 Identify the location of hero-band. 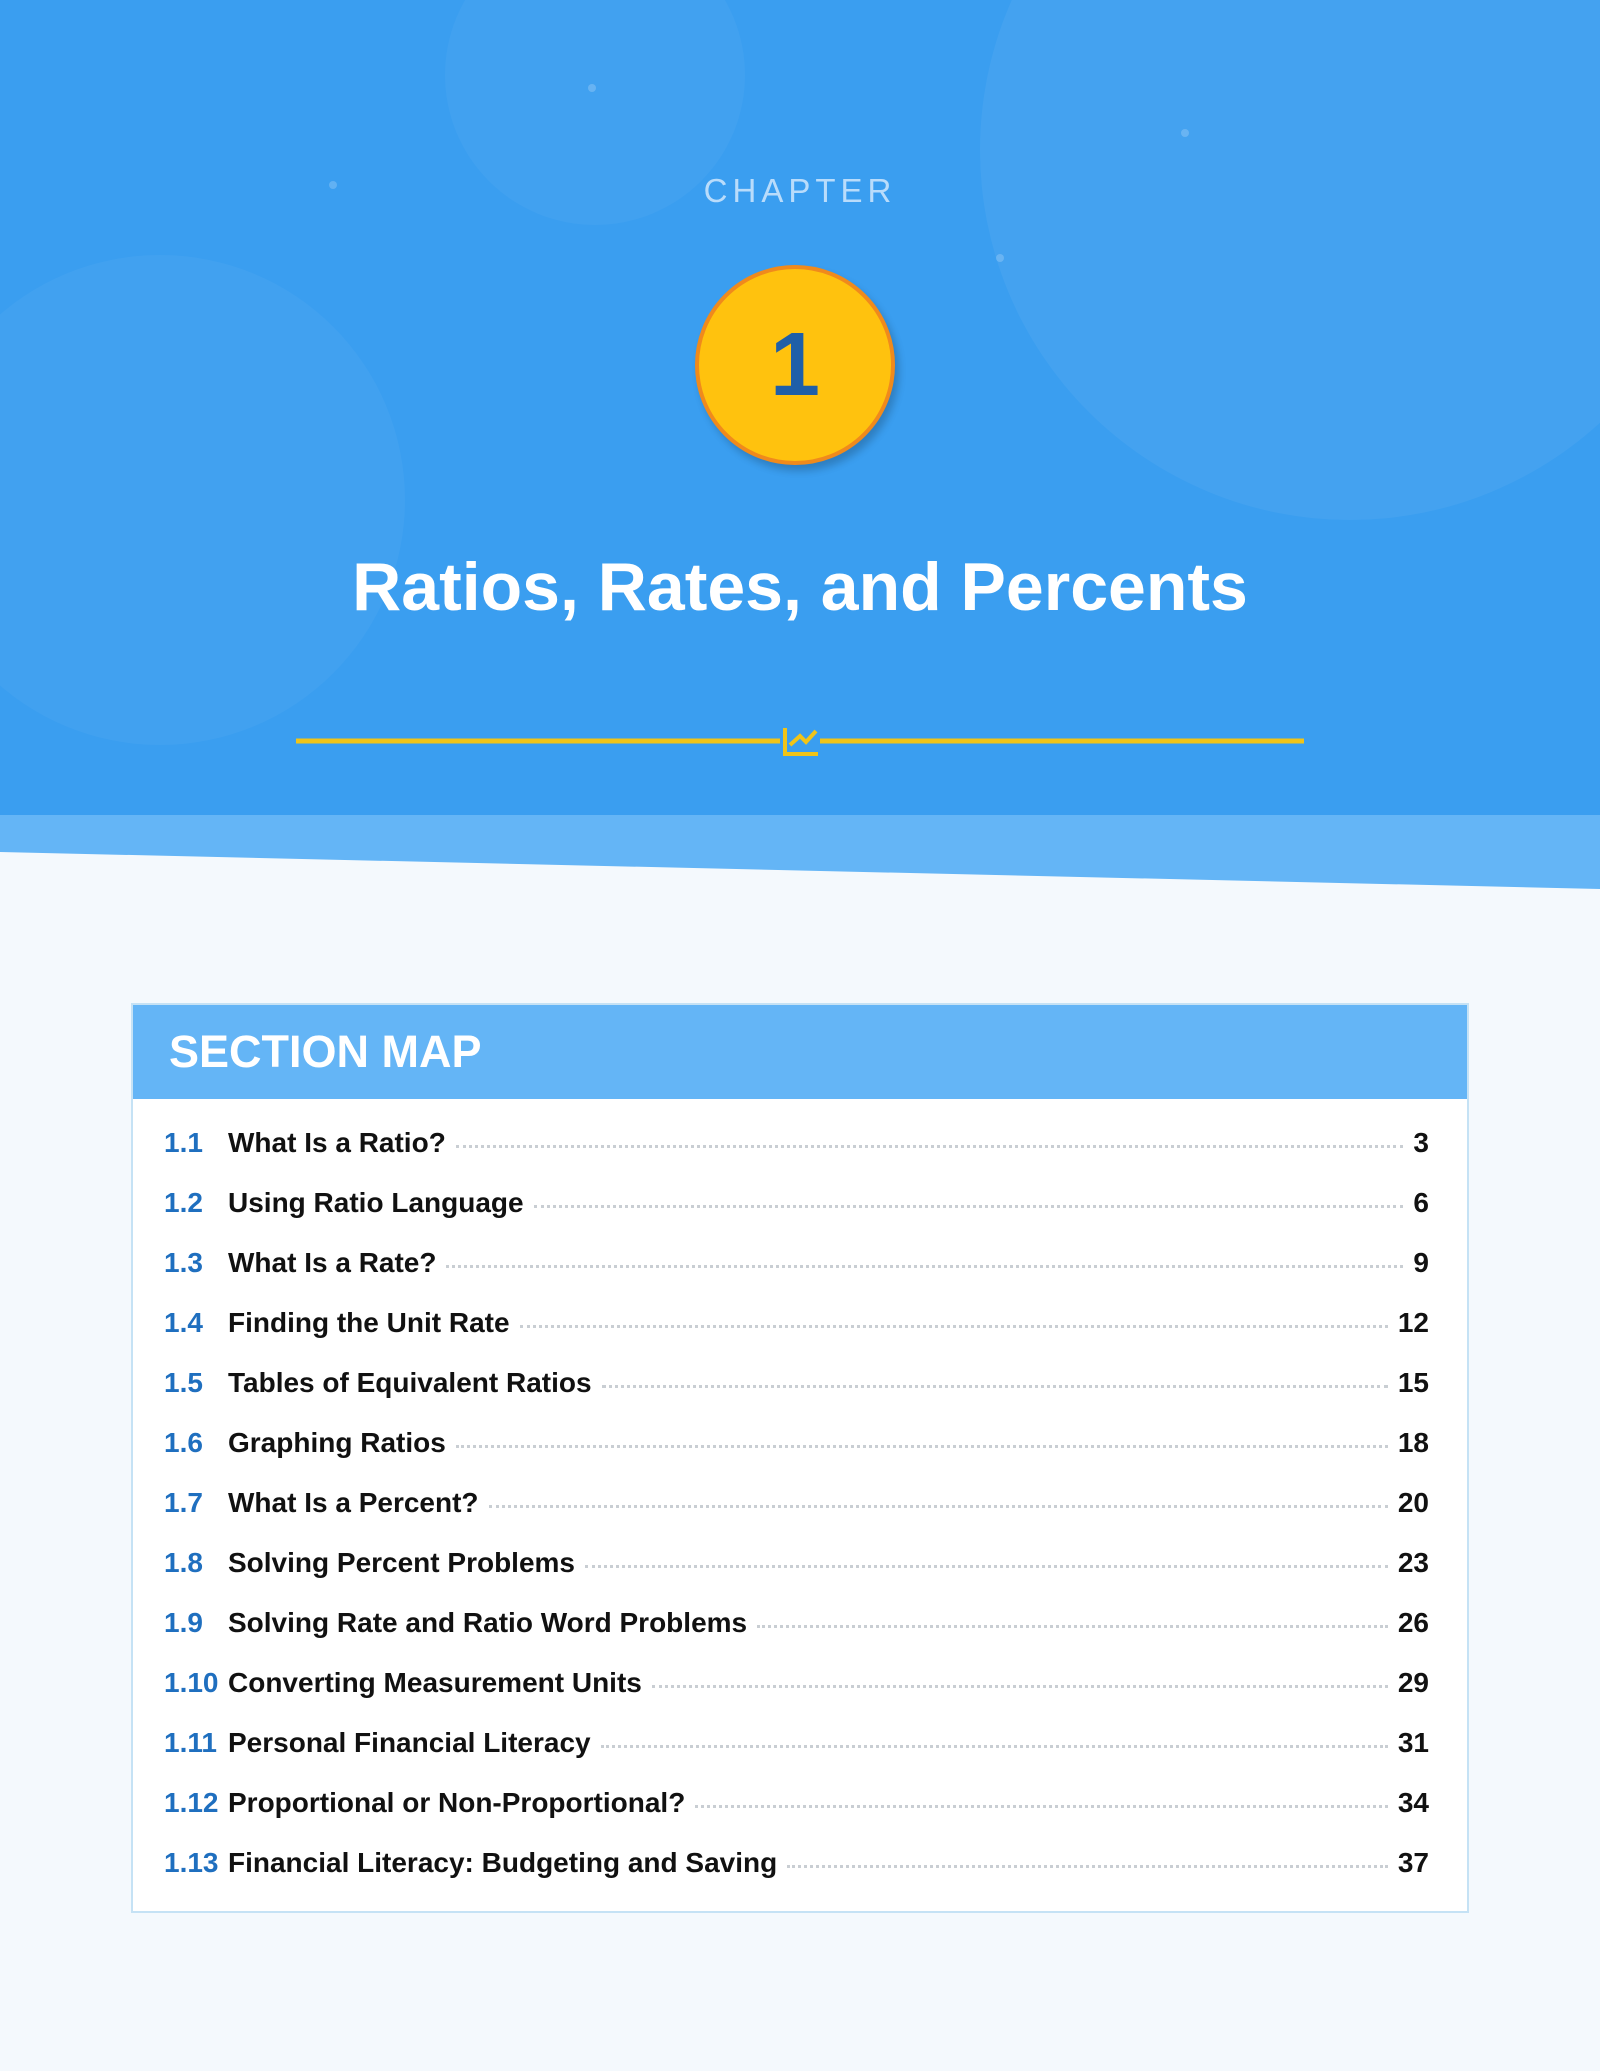
(800, 852).